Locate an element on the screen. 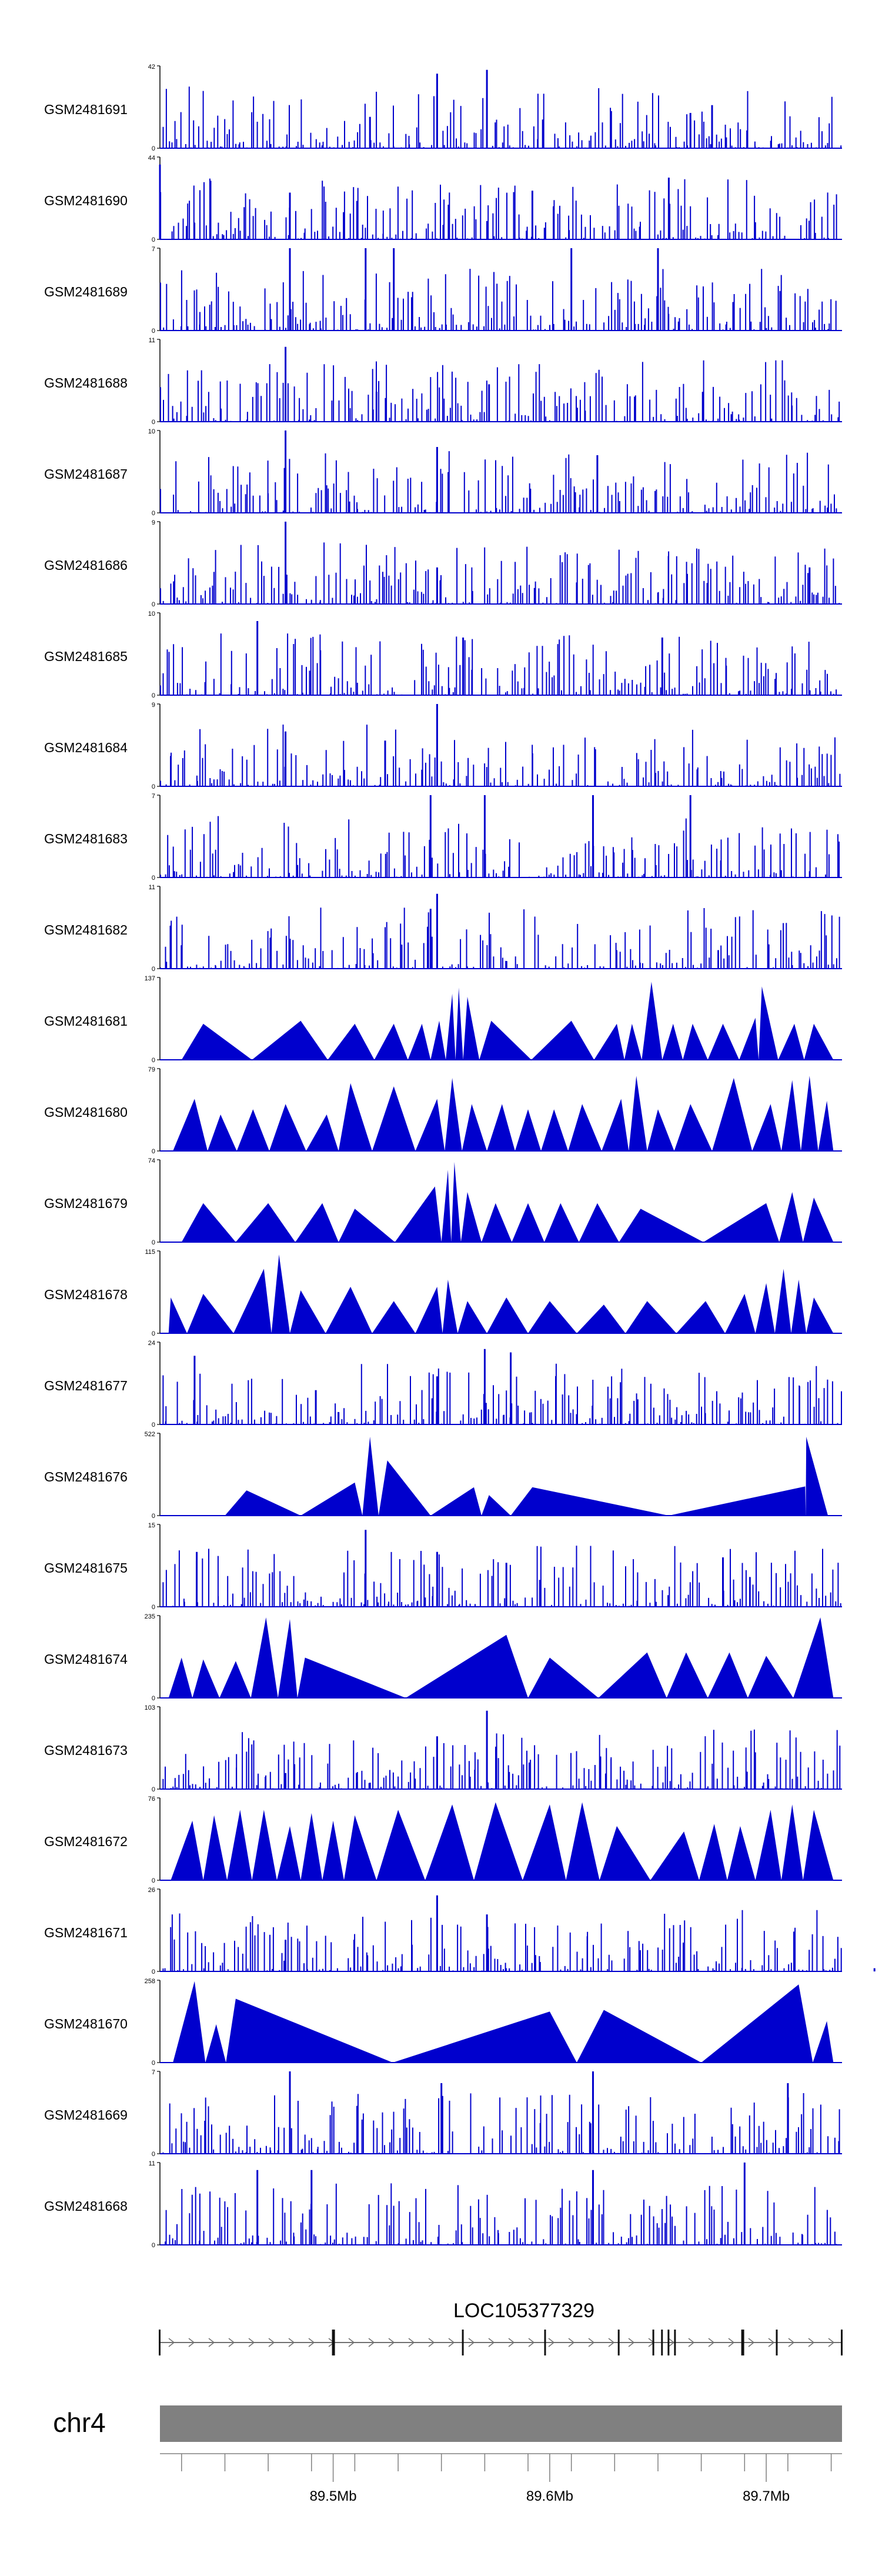 This screenshot has height=2576, width=882. track-gsm2481669: GSM2481669 7 0 is located at coordinates (443, 2113).